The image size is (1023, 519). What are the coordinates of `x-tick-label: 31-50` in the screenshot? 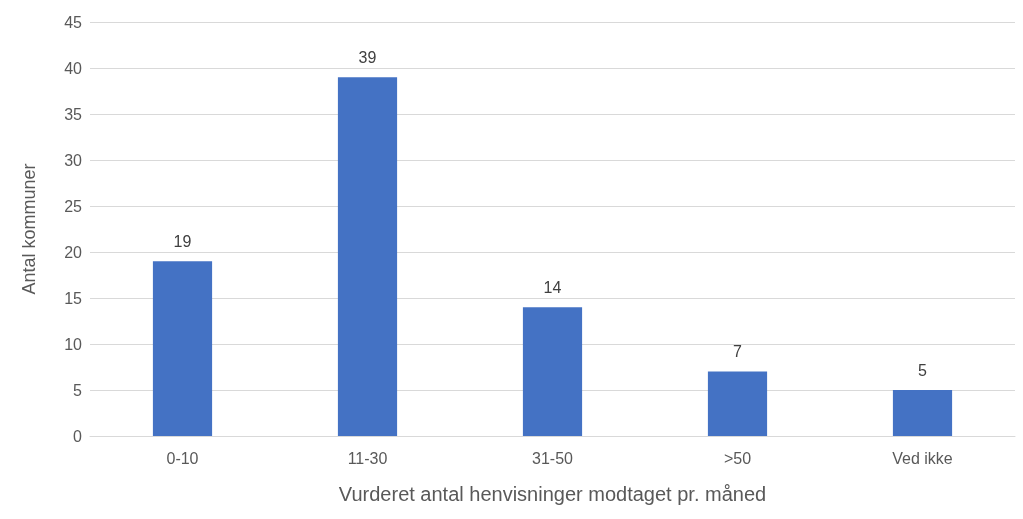 It's located at (553, 458).